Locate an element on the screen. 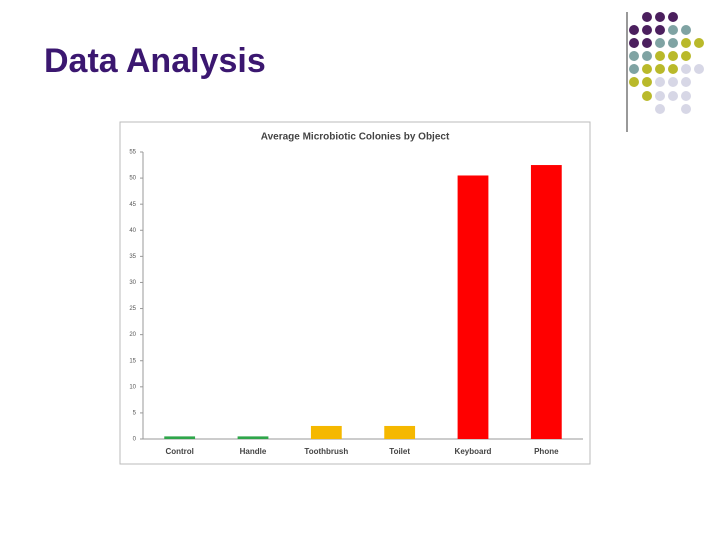 The image size is (720, 540). y-tick-label: 40 is located at coordinates (132, 231).